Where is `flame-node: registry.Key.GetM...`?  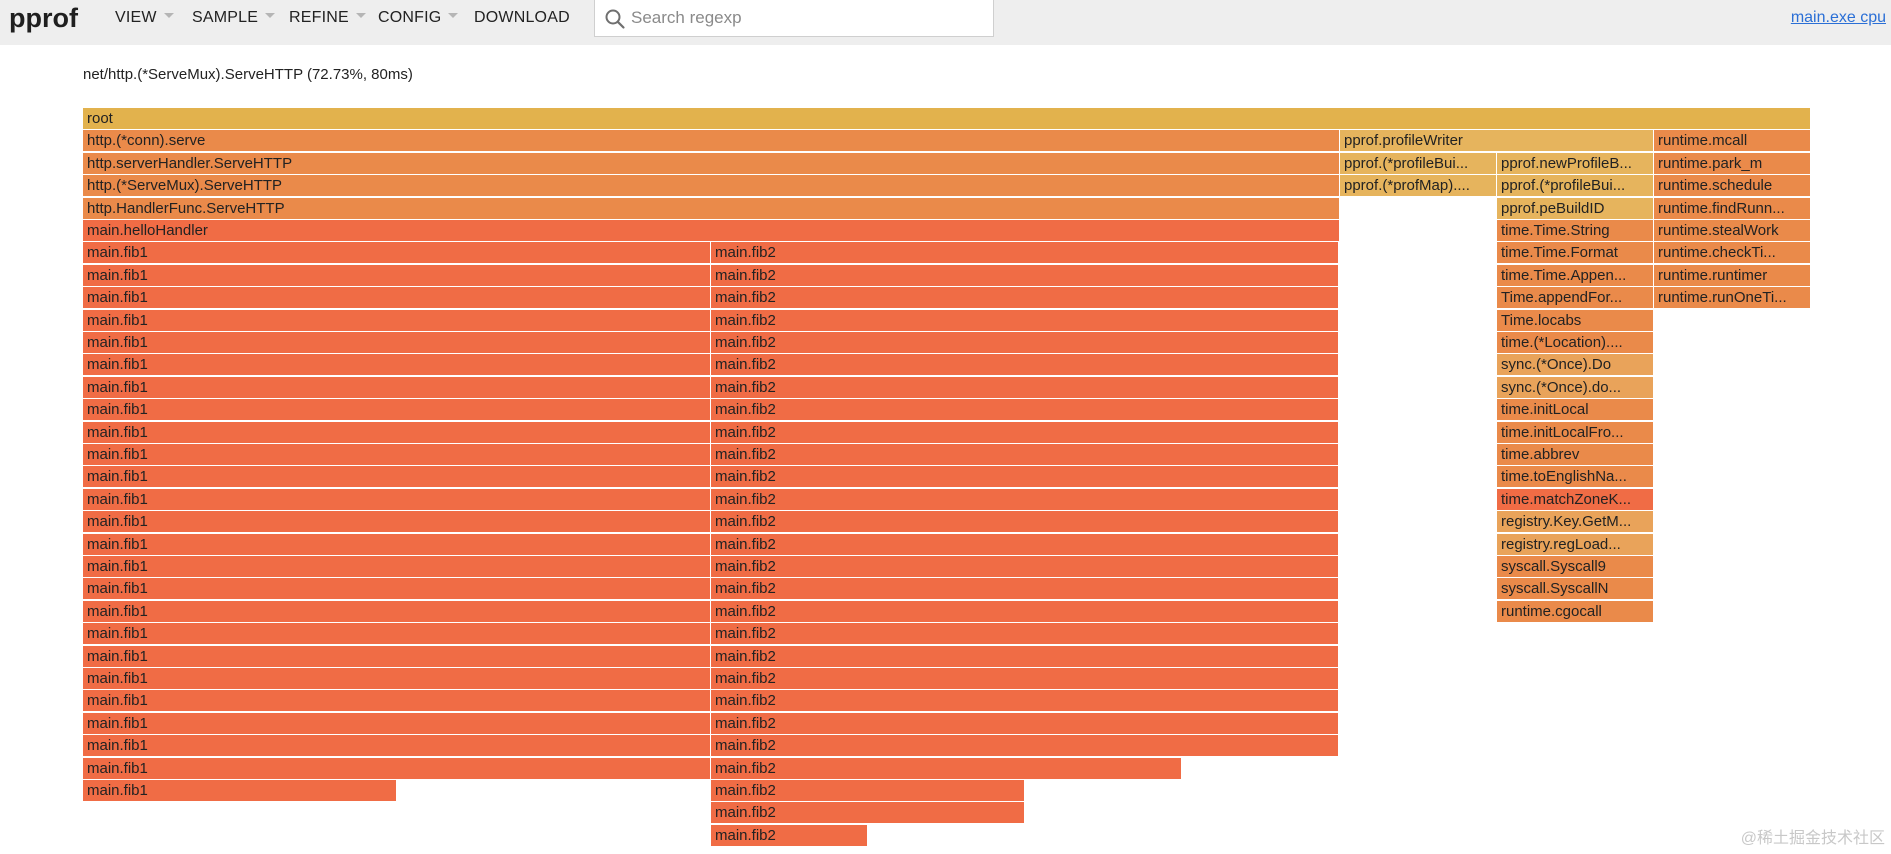 flame-node: registry.Key.GetM... is located at coordinates (1575, 521).